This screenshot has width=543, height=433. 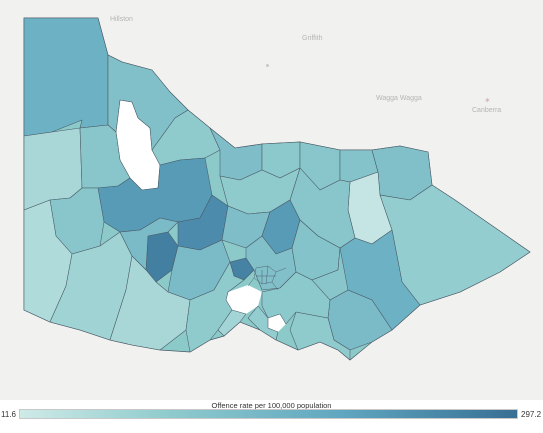 I want to click on basemap-label-hillston: Hillston, so click(x=121, y=19).